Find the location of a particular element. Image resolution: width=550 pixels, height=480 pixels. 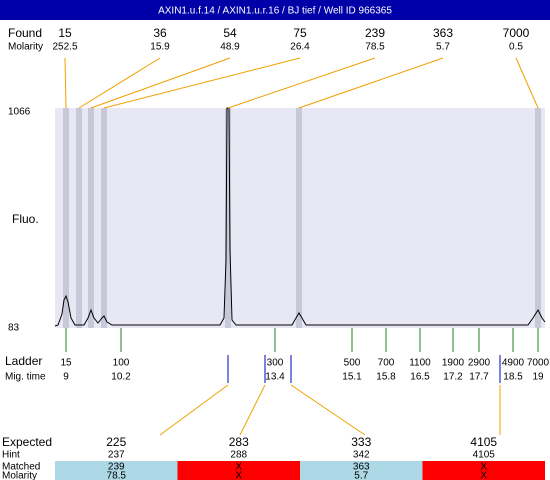

ladder-size: 4900 is located at coordinates (513, 363).